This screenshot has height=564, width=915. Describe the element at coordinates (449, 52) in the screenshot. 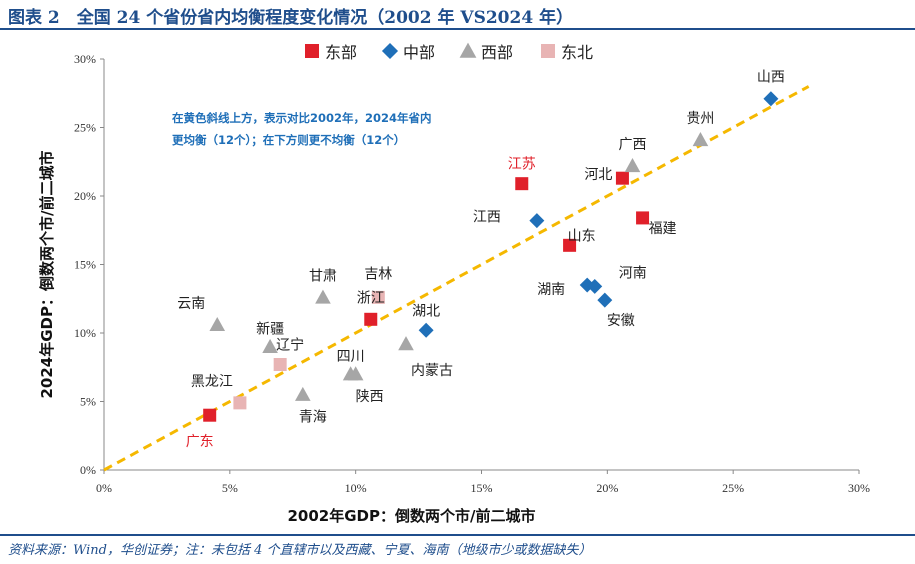

I see `legend: 东部 中部 西部 东北` at that location.